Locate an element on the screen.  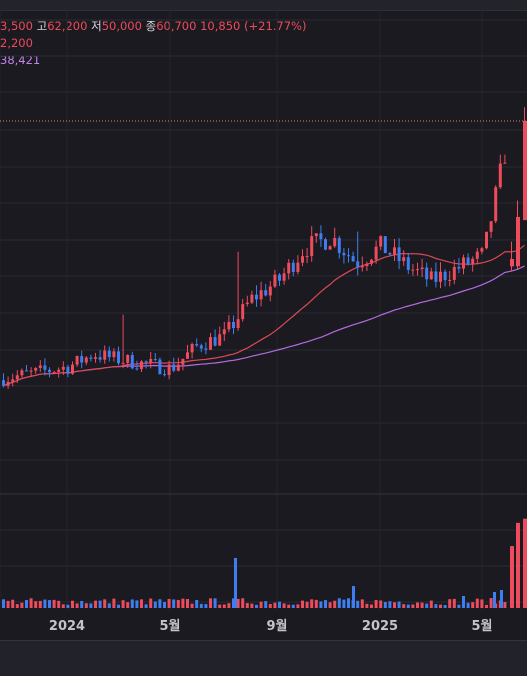
legend-open-value: 3,500 is located at coordinates (16, 26).